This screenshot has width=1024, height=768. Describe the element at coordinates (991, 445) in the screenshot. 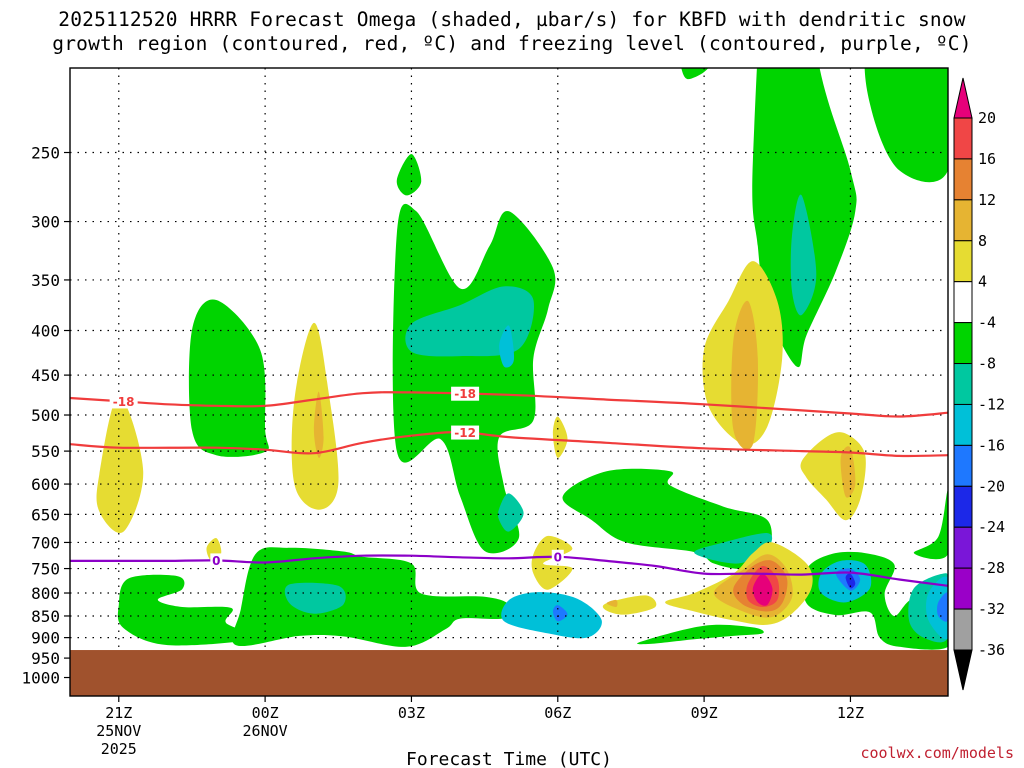

I see `colorbar-label: -16` at that location.